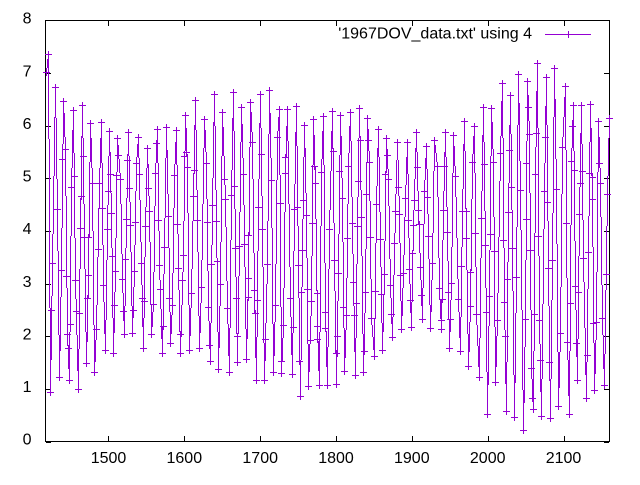  Describe the element at coordinates (27, 282) in the screenshot. I see `svg-text: 3` at that location.